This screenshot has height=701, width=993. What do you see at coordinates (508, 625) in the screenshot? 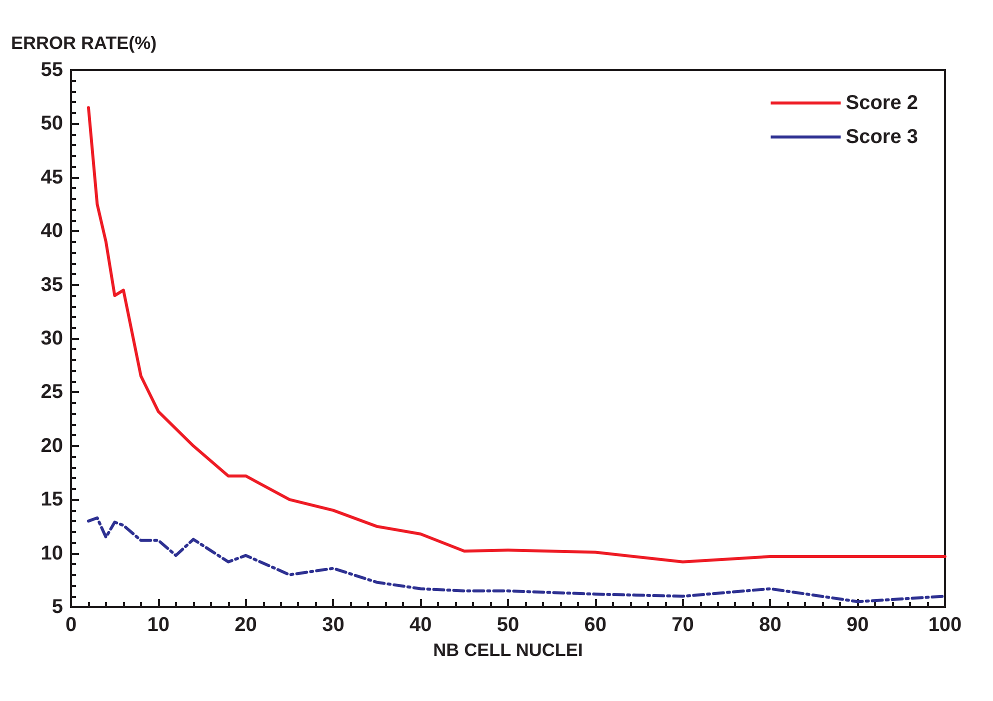
I see `x-tick-label: 50` at bounding box center [508, 625].